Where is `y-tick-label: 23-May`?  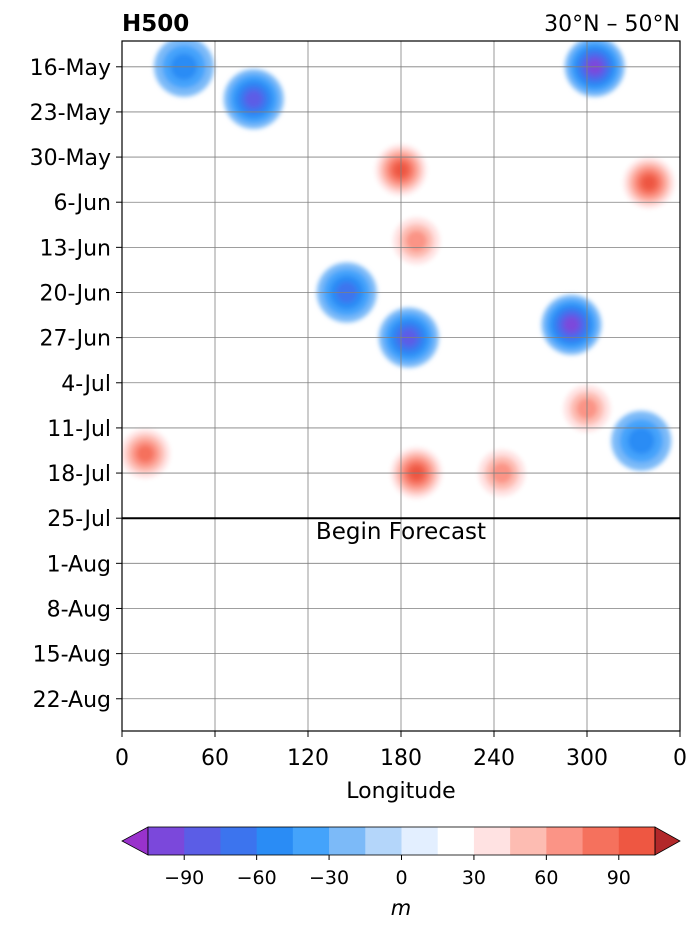 y-tick-label: 23-May is located at coordinates (70, 113).